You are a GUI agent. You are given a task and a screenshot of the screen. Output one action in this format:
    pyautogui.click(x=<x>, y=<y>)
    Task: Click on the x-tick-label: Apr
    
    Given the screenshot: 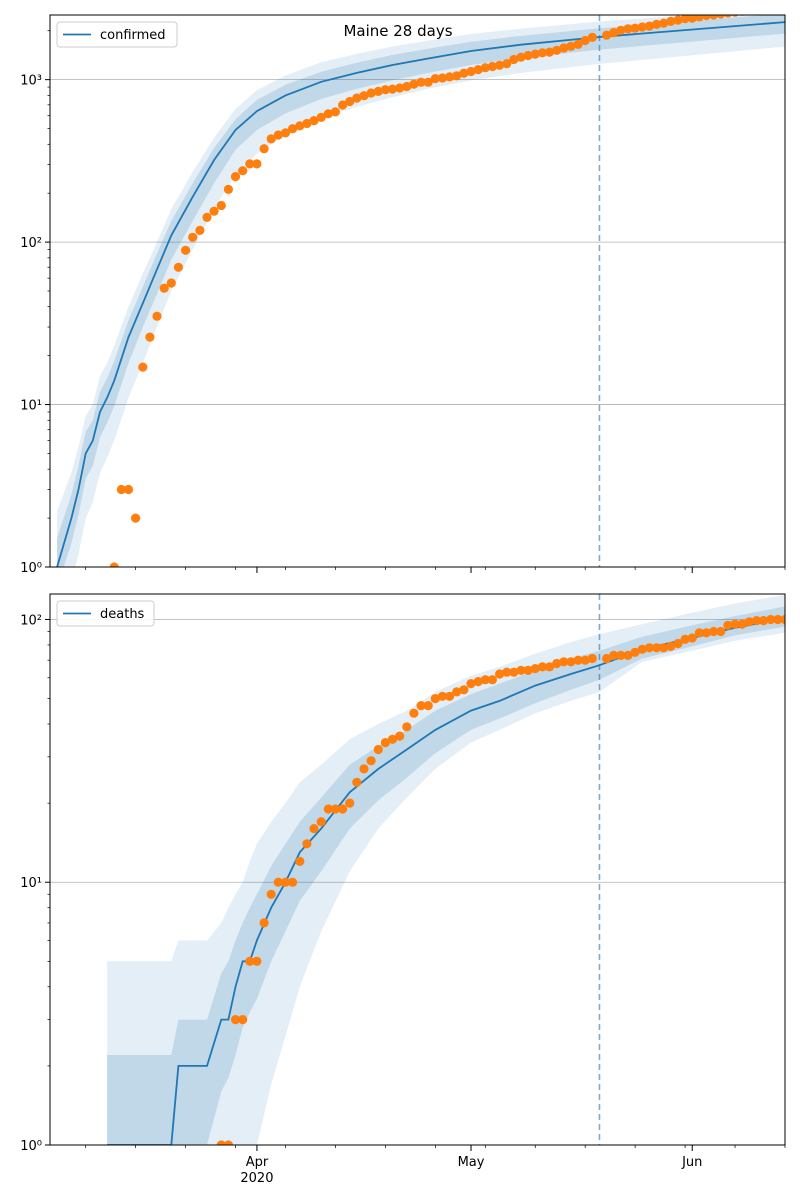 What is the action you would take?
    pyautogui.click(x=257, y=1162)
    